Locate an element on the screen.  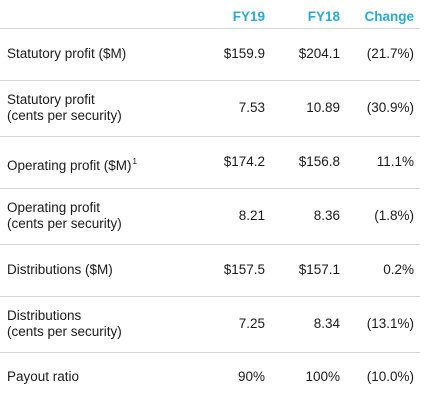
row-label-line: Operating profit ($M)1 is located at coordinates (72, 164).